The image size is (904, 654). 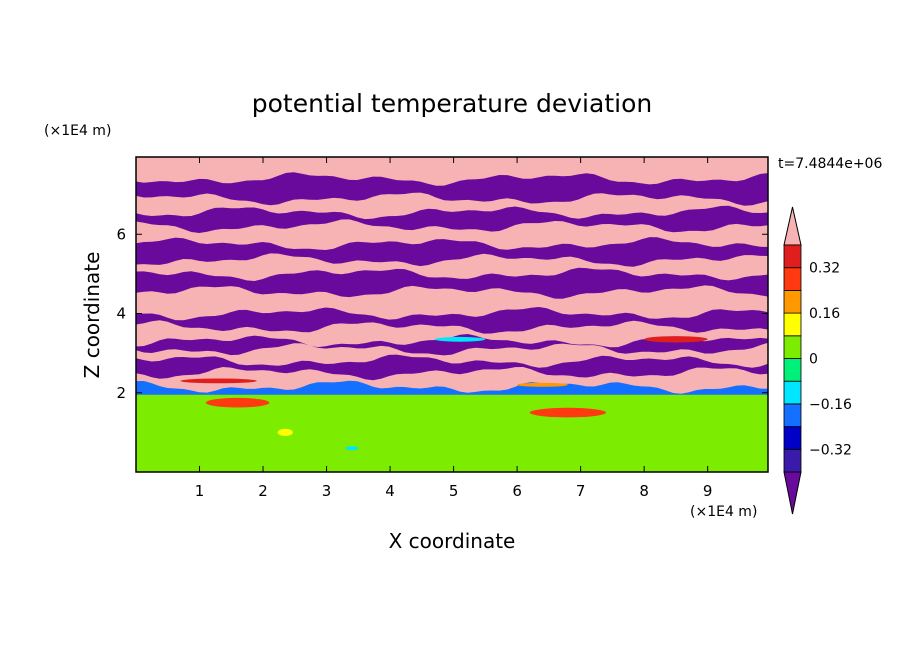 I want to click on x-unit-label: (×1E4 m), so click(x=723, y=512).